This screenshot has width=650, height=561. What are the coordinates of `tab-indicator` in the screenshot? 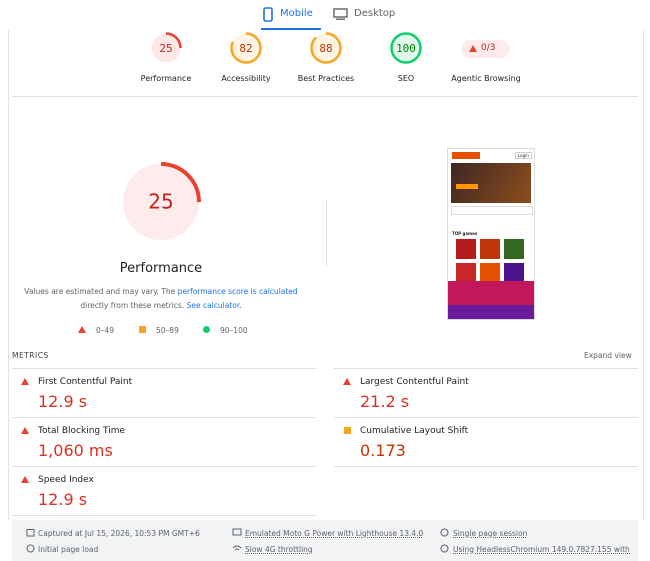 It's located at (291, 29).